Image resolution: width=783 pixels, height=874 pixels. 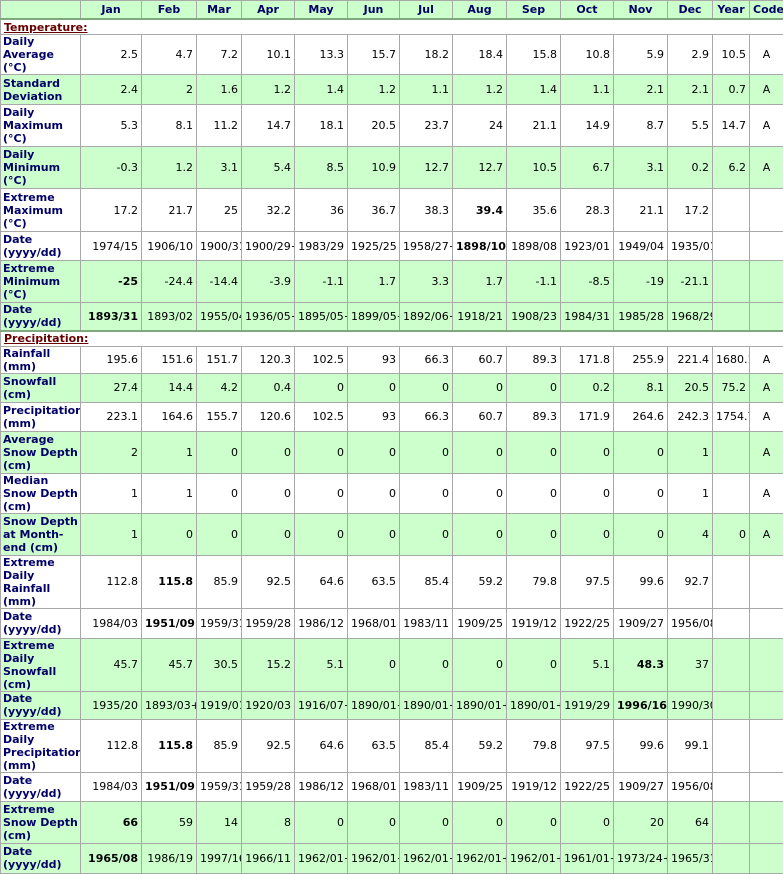 What do you see at coordinates (587, 246) in the screenshot?
I see `value-cell: 1923/01` at bounding box center [587, 246].